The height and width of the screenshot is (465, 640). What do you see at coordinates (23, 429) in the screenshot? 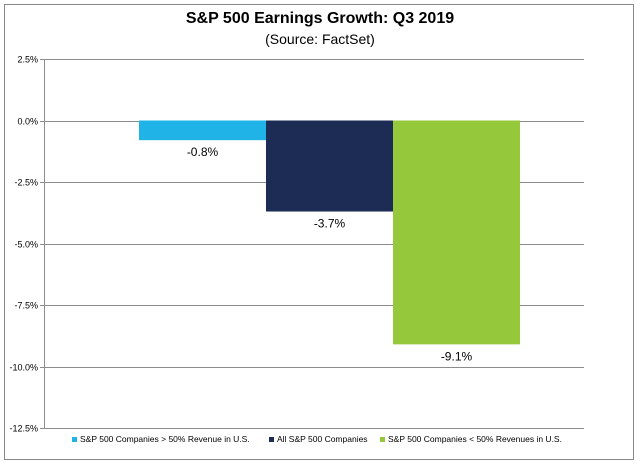
I see `y-tick-label: -12.5%` at bounding box center [23, 429].